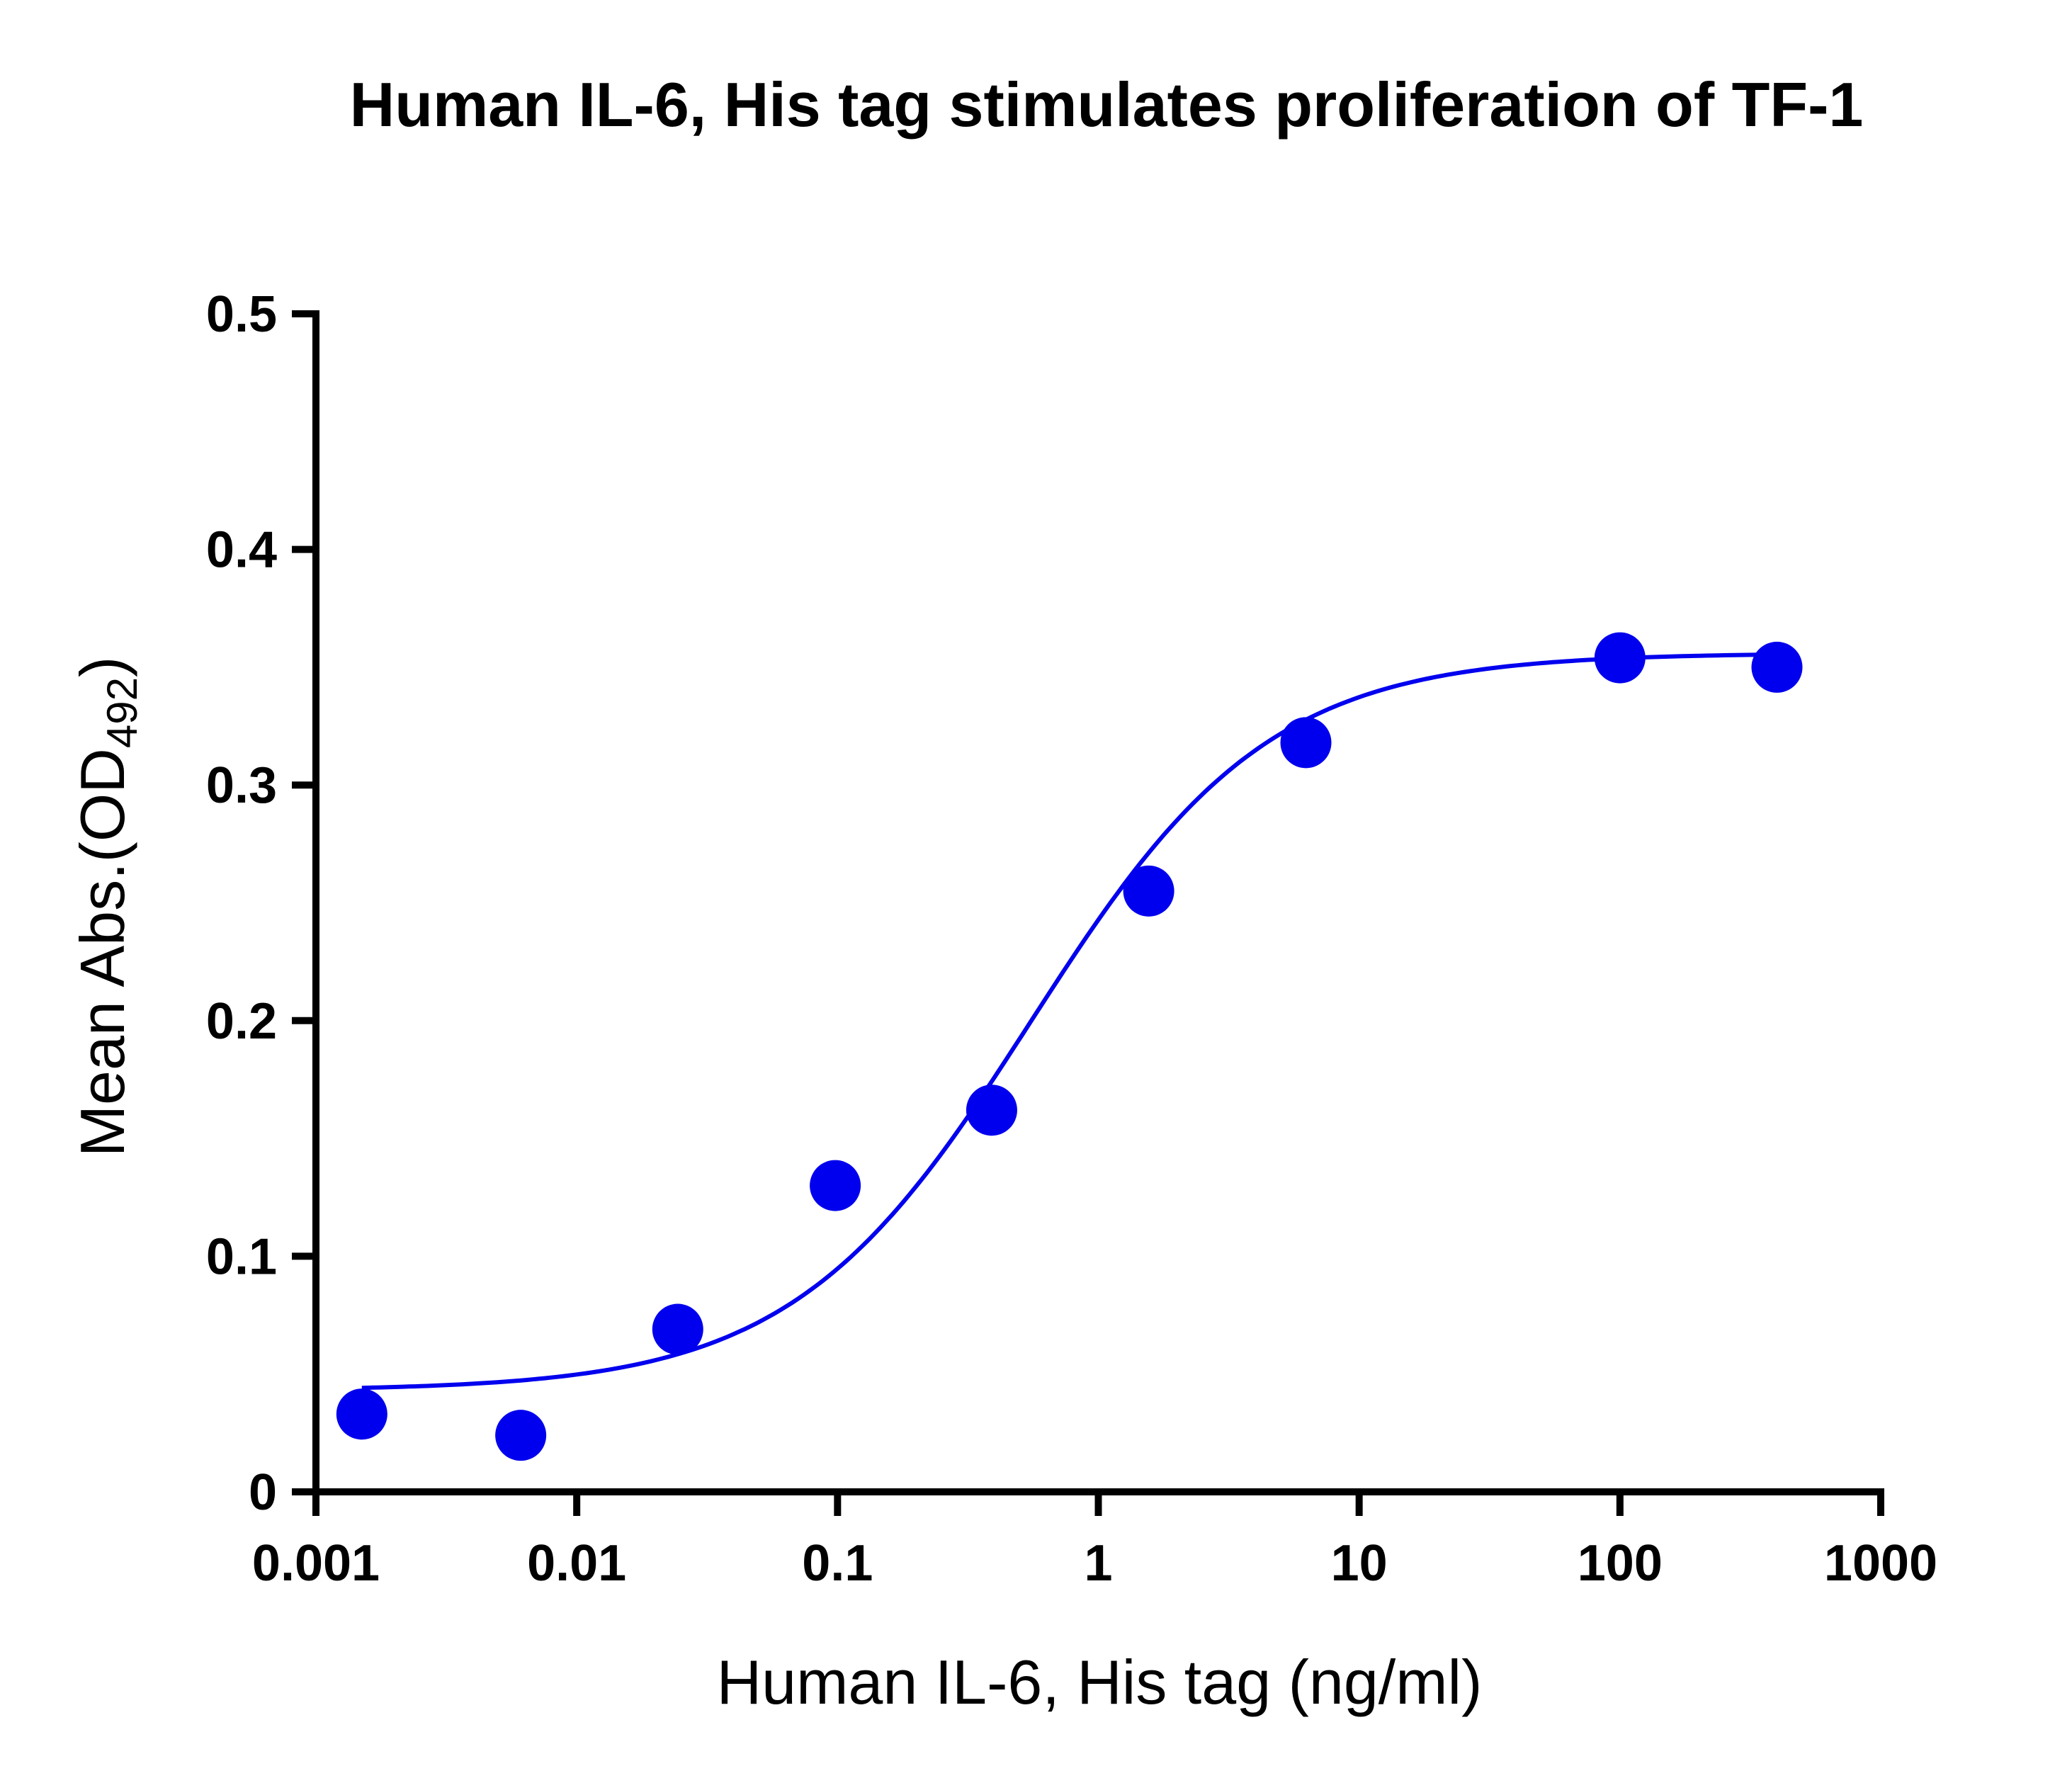 This screenshot has height=1766, width=2072. Describe the element at coordinates (1098, 1564) in the screenshot. I see `x-tick-label: 1` at that location.